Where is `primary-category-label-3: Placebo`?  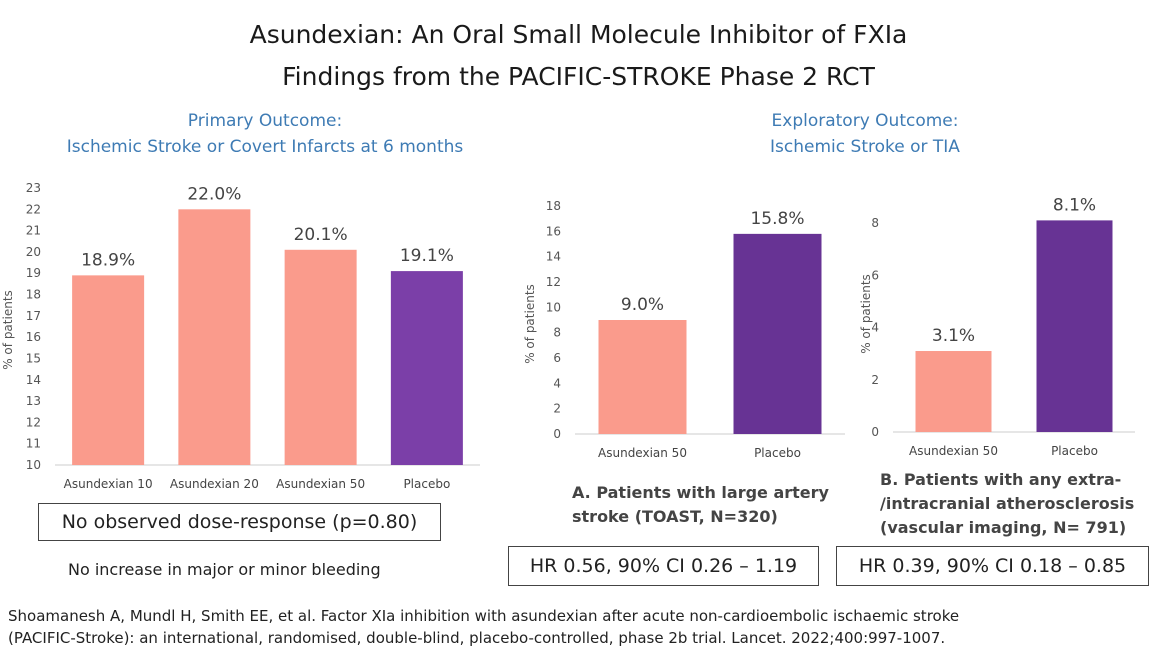 primary-category-label-3: Placebo is located at coordinates (426, 484).